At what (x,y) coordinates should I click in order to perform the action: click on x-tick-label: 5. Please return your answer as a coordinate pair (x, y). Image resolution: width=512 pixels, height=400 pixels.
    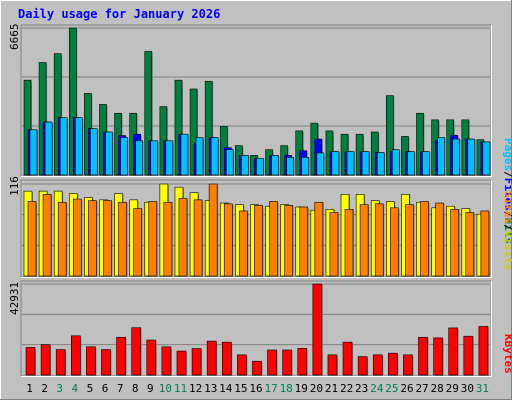
    Looking at the image, I should click on (90, 388).